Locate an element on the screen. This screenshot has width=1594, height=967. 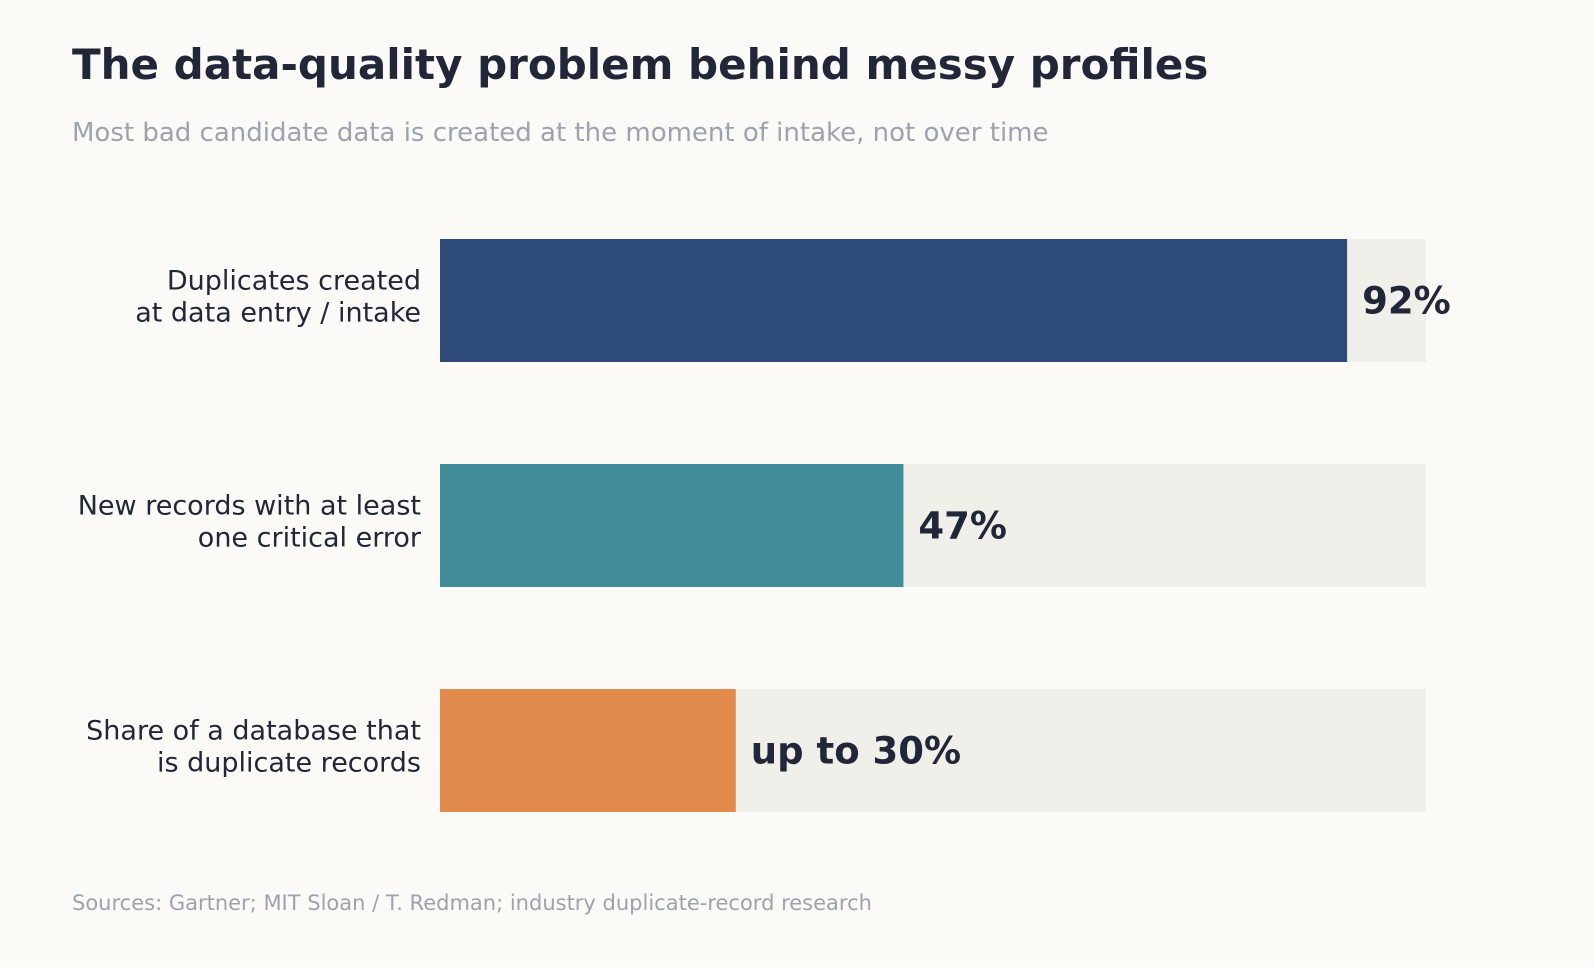
bar-value-label: 47% is located at coordinates (962, 526).